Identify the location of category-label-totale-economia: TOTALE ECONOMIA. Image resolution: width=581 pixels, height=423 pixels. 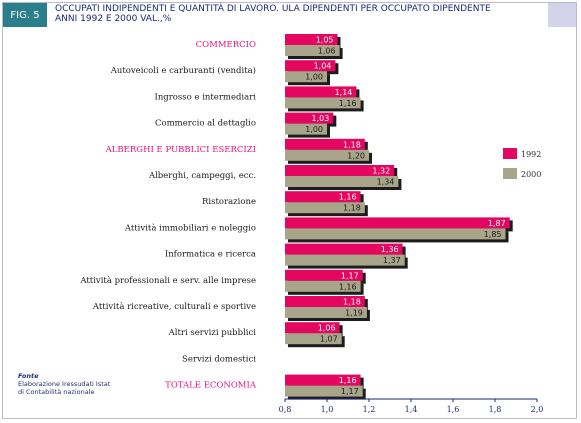
(211, 386).